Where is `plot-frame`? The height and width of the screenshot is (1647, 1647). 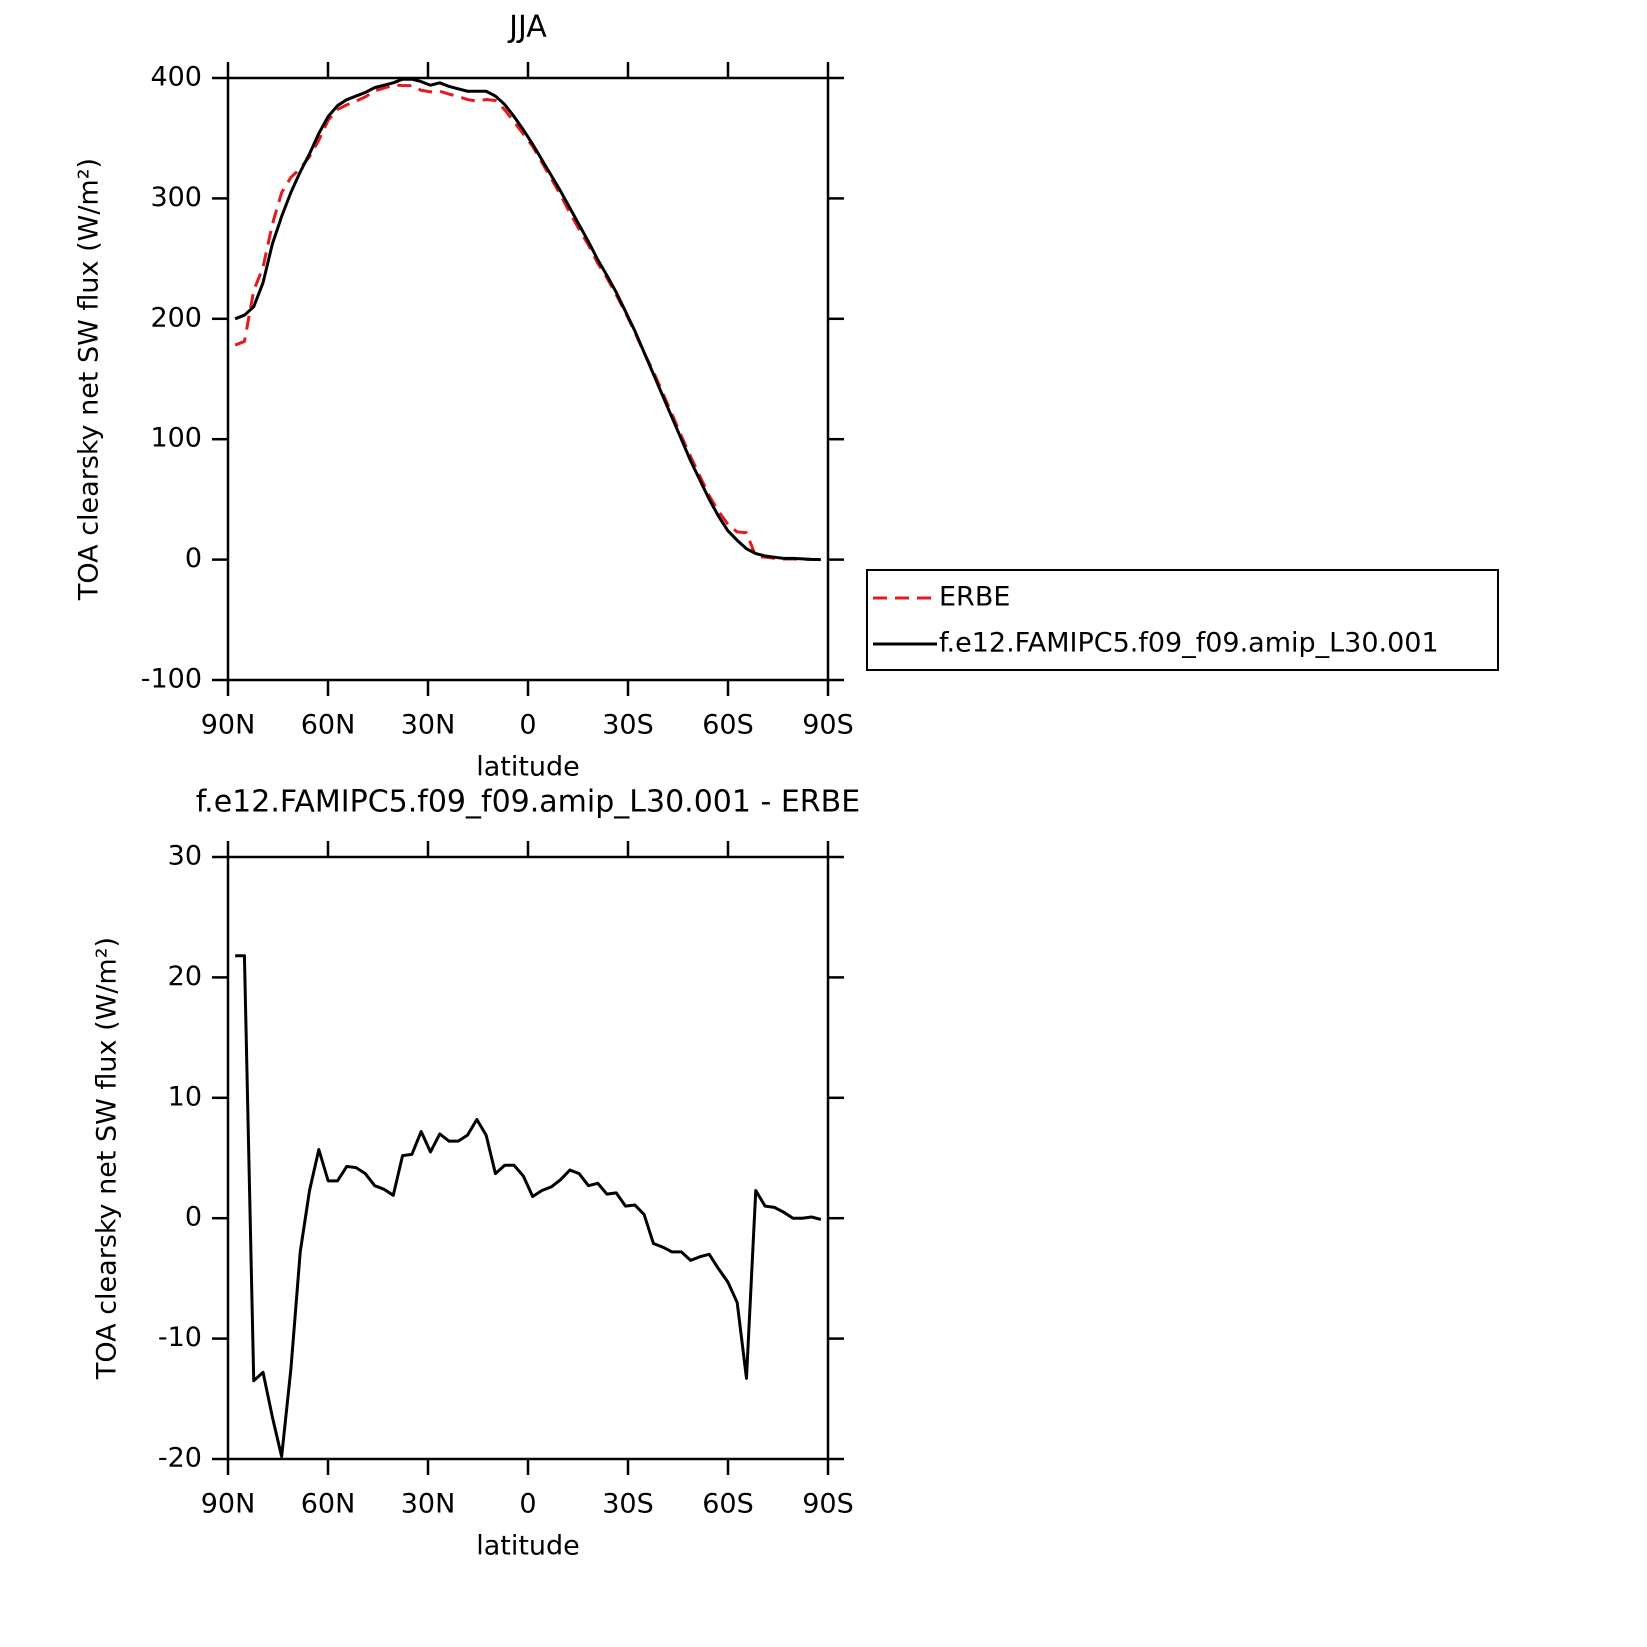
plot-frame is located at coordinates (528, 379).